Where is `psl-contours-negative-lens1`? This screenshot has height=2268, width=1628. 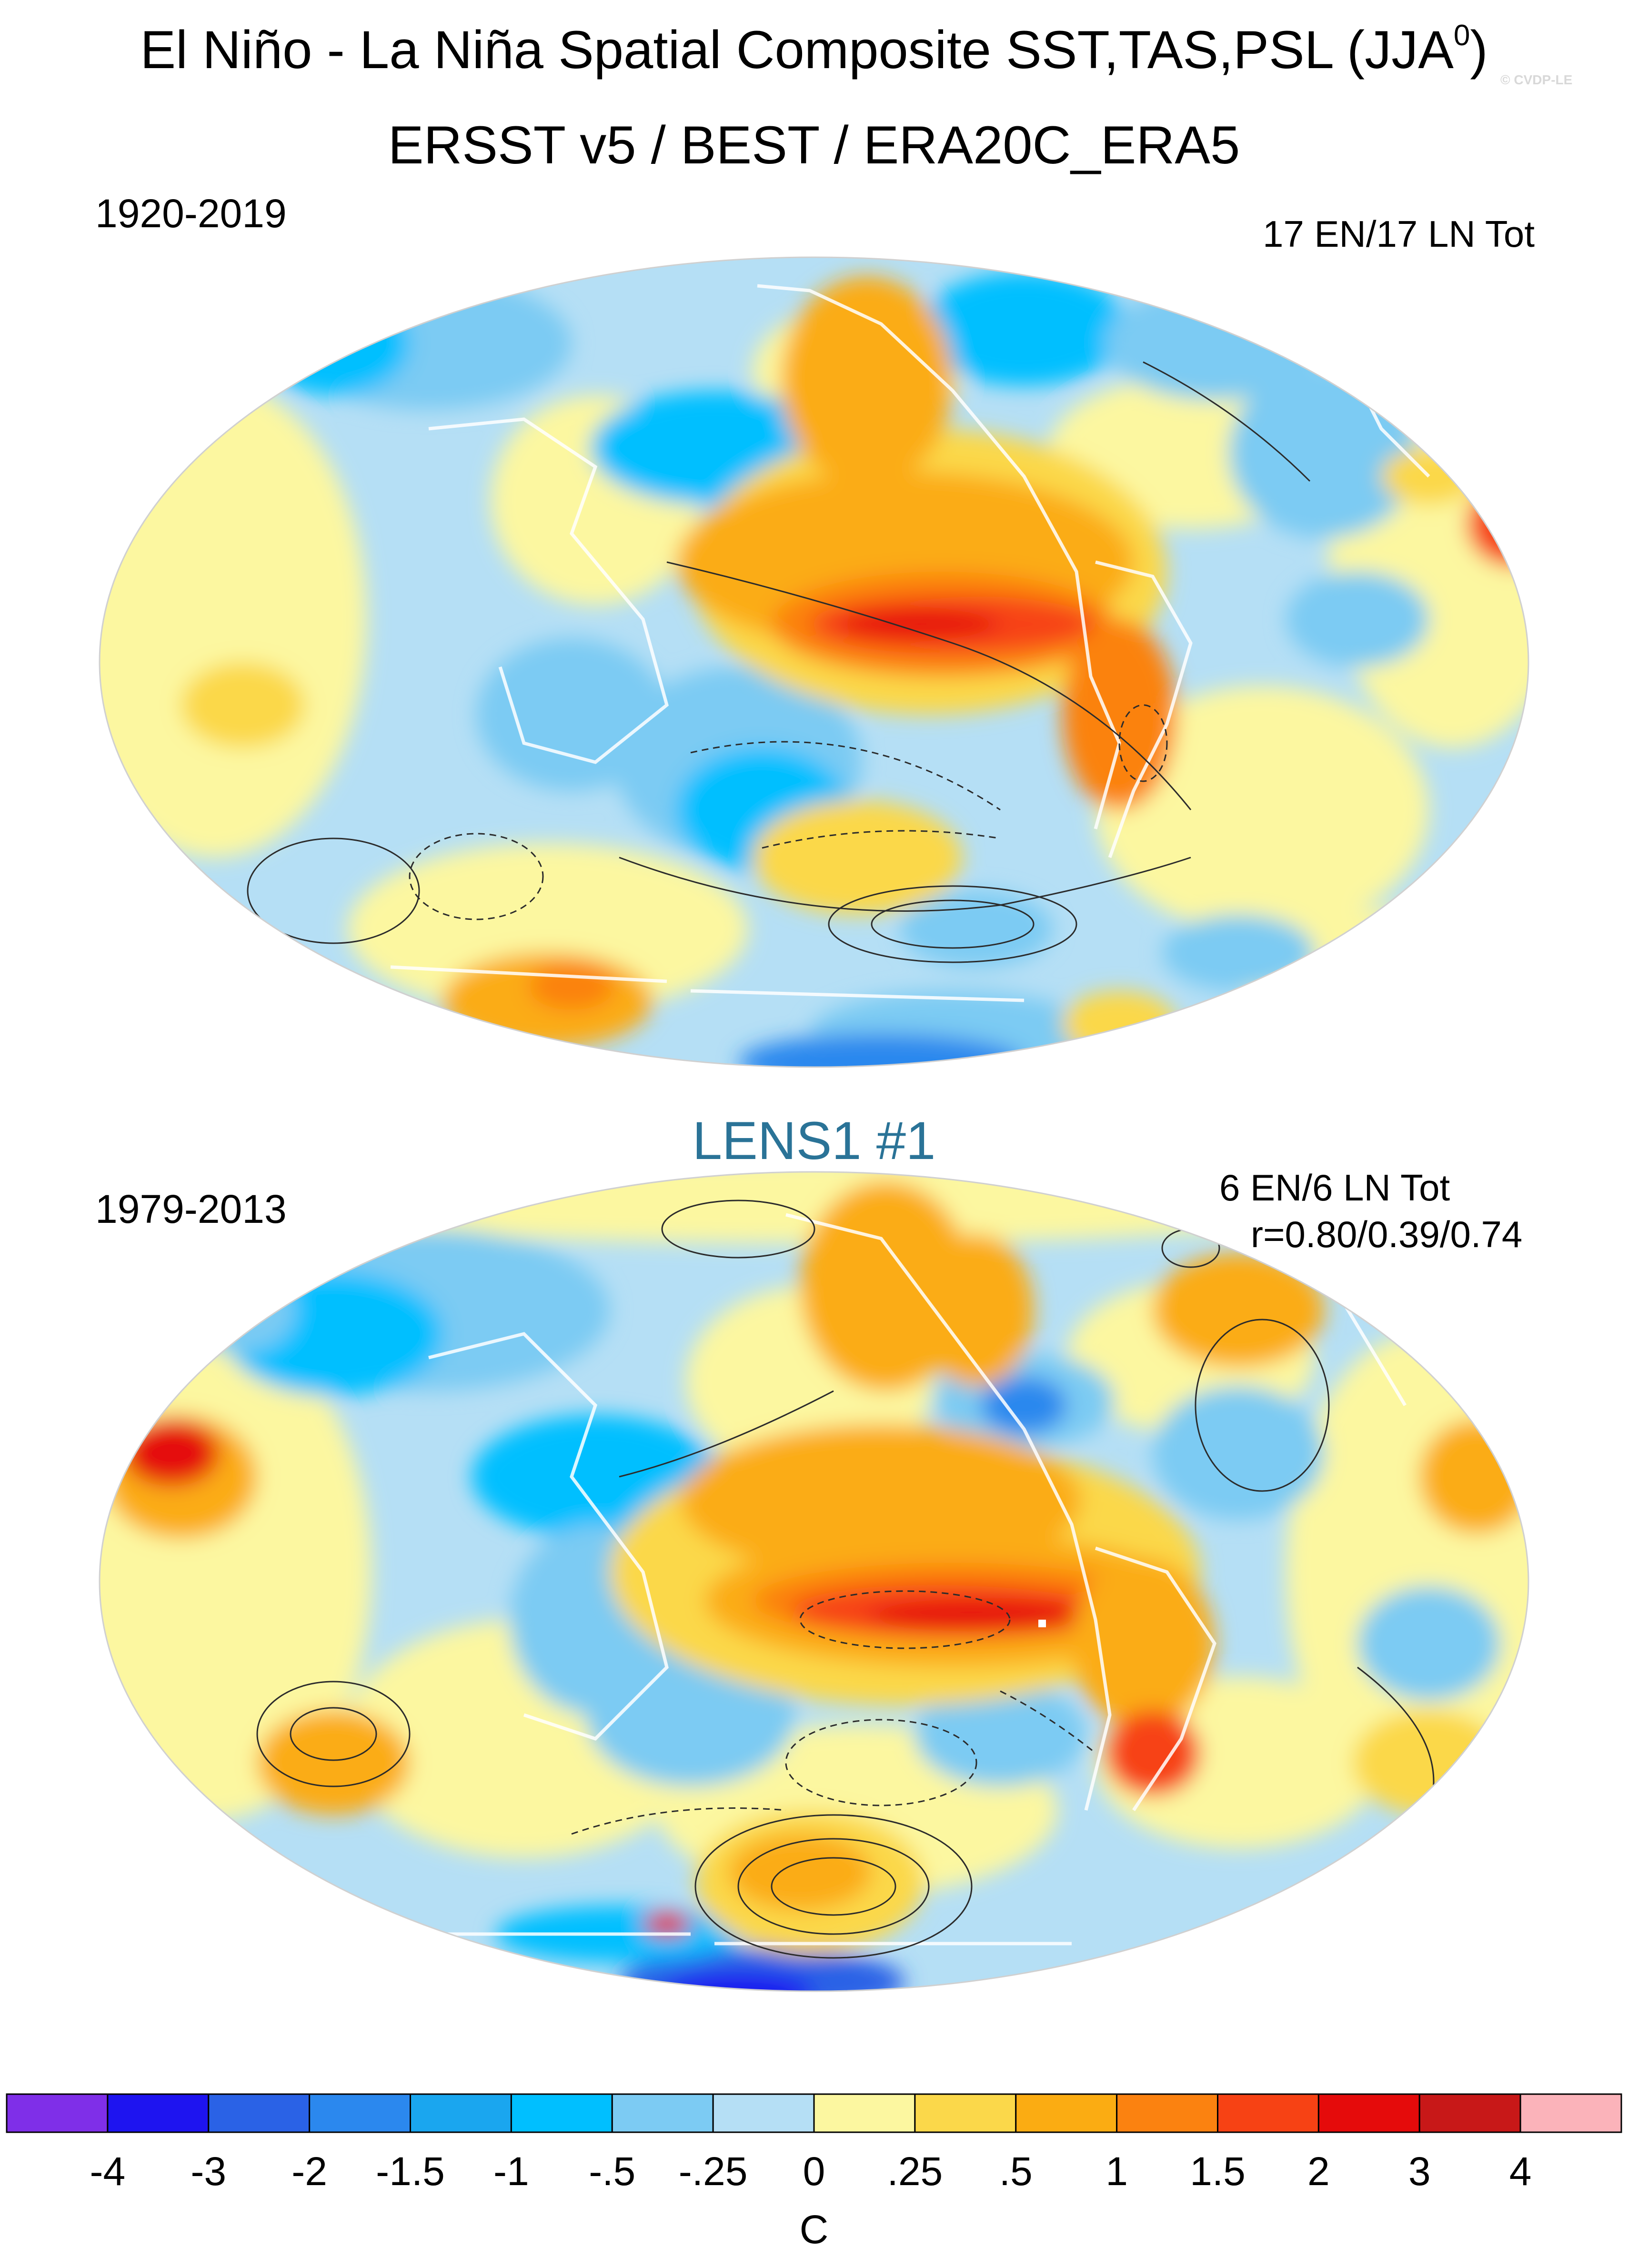
psl-contours-negative-lens1 is located at coordinates (833, 1712).